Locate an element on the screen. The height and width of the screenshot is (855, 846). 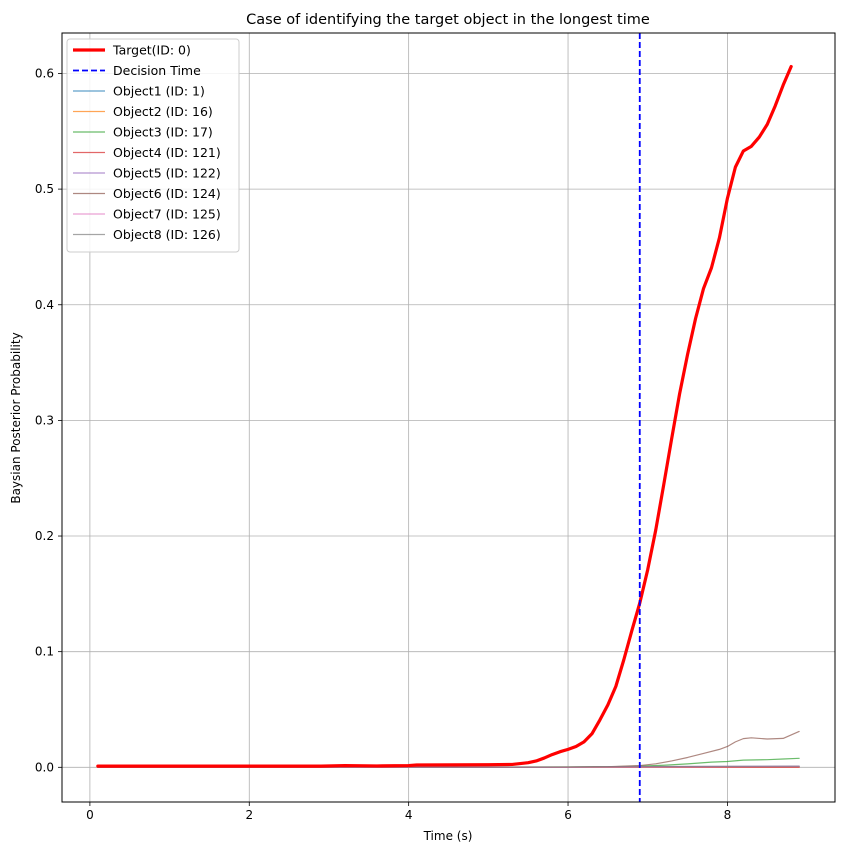
legend-label: Object3 (ID: 17) is located at coordinates (163, 132).